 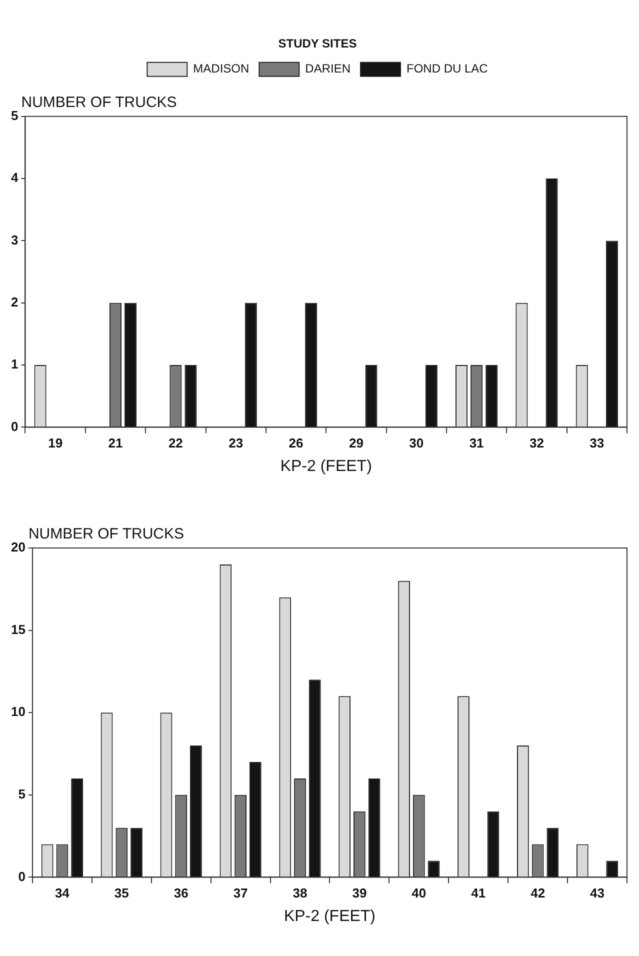 What do you see at coordinates (55, 443) in the screenshot?
I see `x-tick-label: 19` at bounding box center [55, 443].